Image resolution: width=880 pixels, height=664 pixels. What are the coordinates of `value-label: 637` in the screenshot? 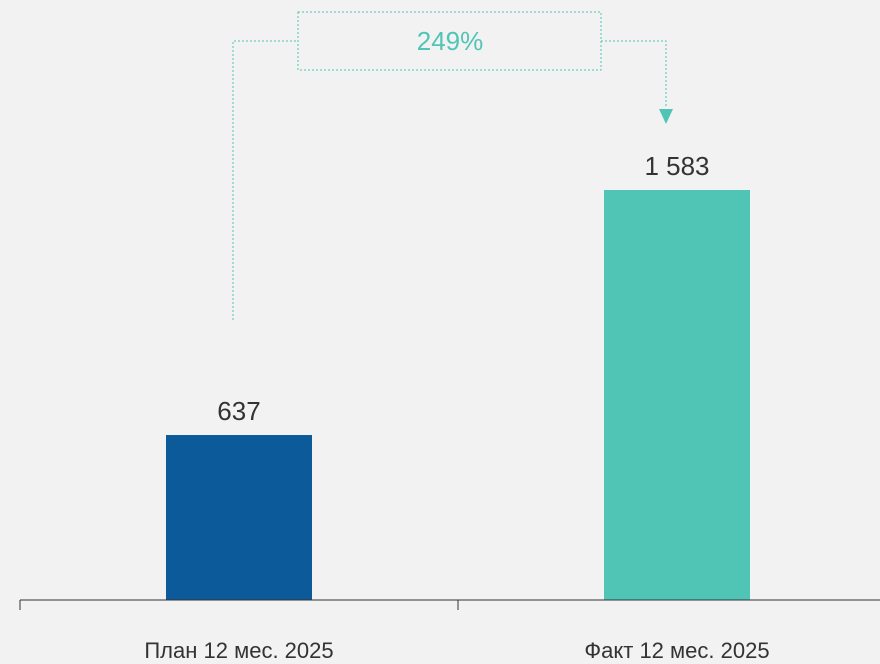 It's located at (238, 411).